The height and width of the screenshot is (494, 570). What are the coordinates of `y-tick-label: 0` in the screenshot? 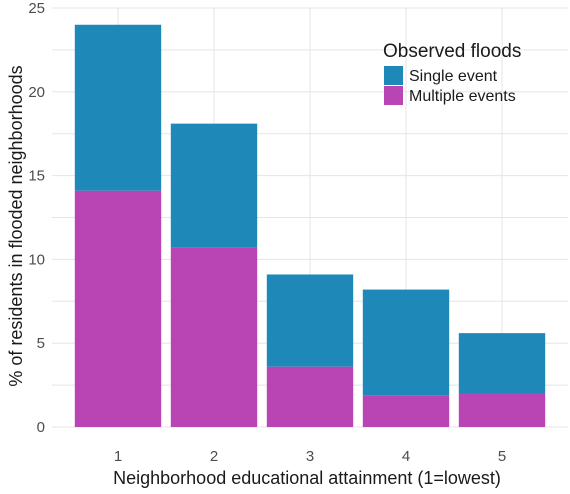 It's located at (41, 427).